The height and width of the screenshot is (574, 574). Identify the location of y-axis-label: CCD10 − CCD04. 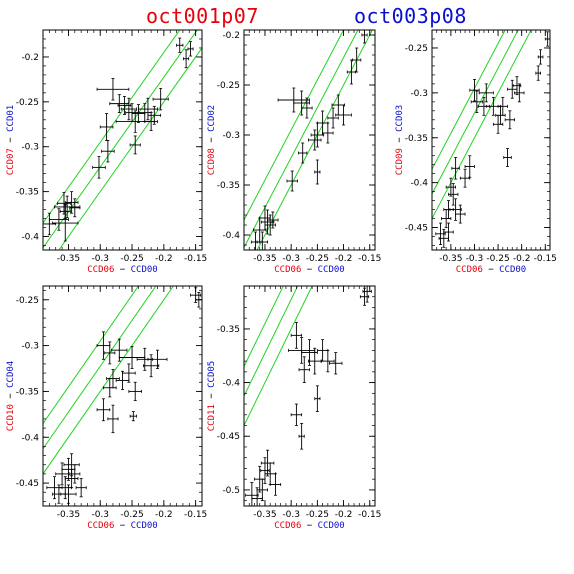
(11, 396).